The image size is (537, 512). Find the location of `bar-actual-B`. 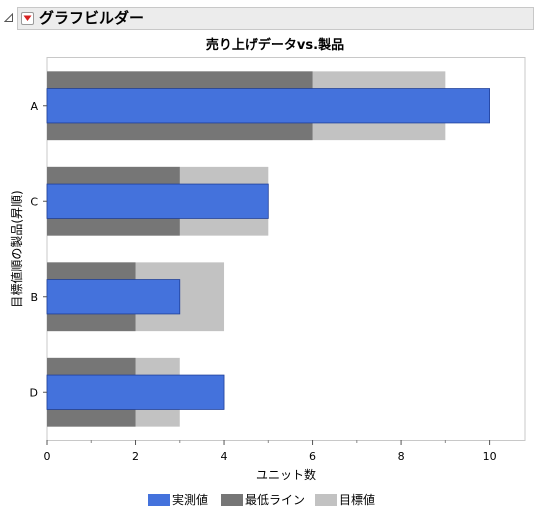

bar-actual-B is located at coordinates (113, 297).